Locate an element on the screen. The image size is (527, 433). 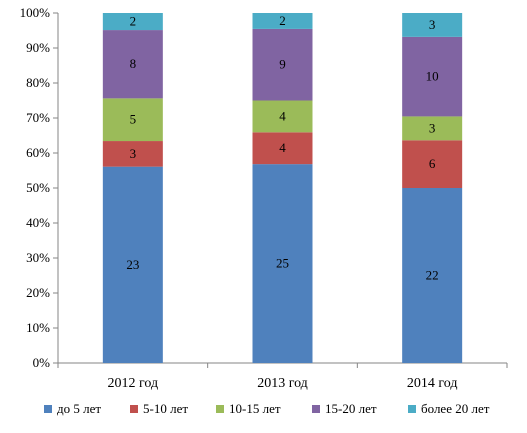
data-label: 5 is located at coordinates (133, 119).